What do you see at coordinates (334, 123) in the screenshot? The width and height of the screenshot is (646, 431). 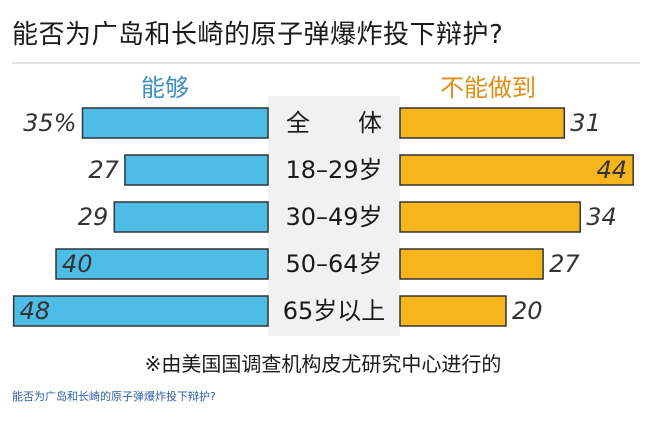 I see `category-label: 全 体` at bounding box center [334, 123].